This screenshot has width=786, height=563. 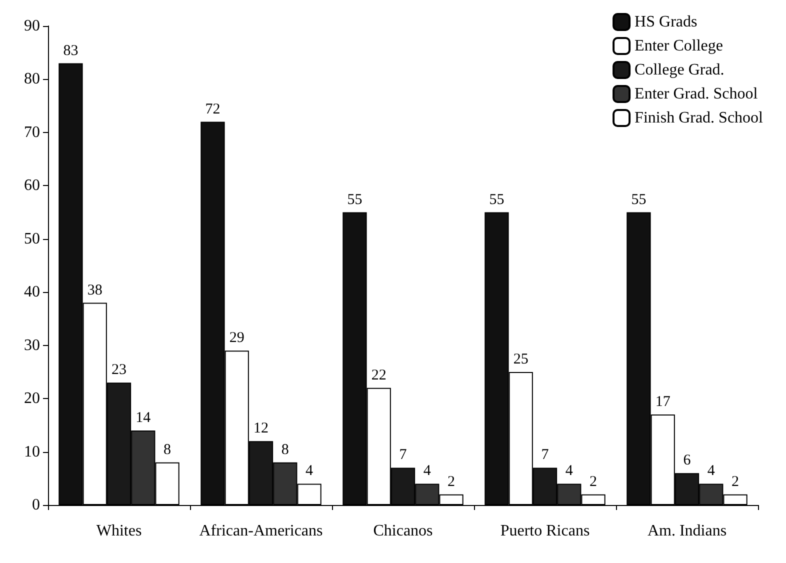 What do you see at coordinates (261, 531) in the screenshot?
I see `x-tick-label: African-Americans` at bounding box center [261, 531].